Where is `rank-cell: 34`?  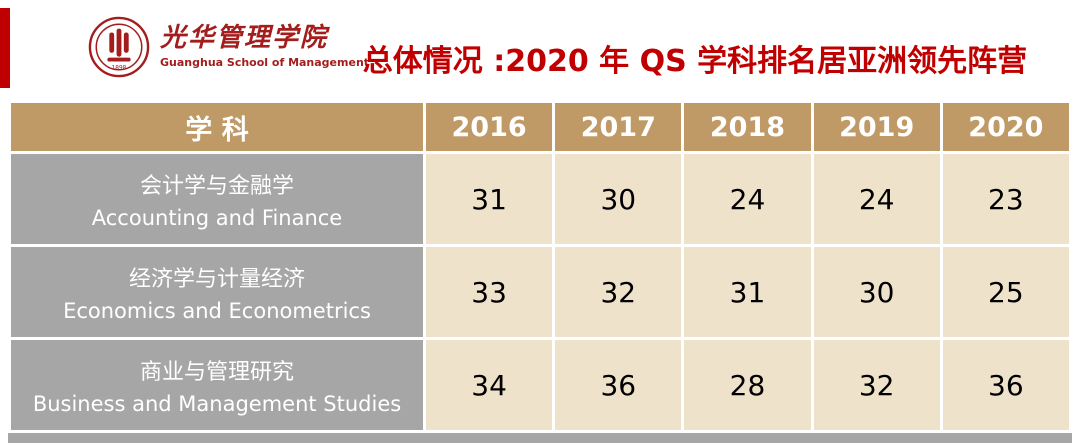
rank-cell: 34 is located at coordinates (489, 385).